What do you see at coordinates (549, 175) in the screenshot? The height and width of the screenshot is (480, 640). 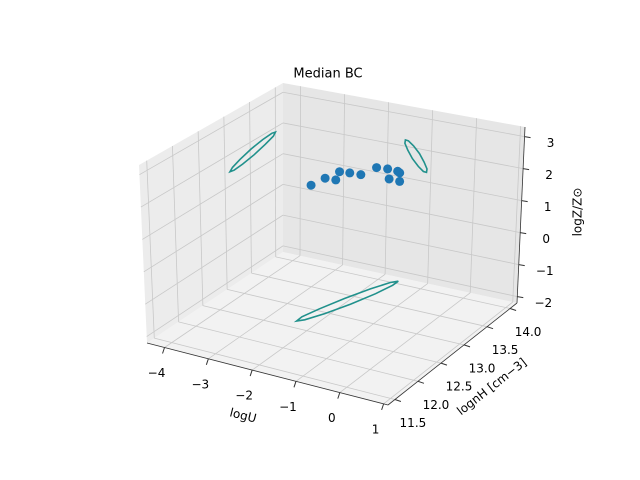 I see `z-tick-label: 2` at bounding box center [549, 175].